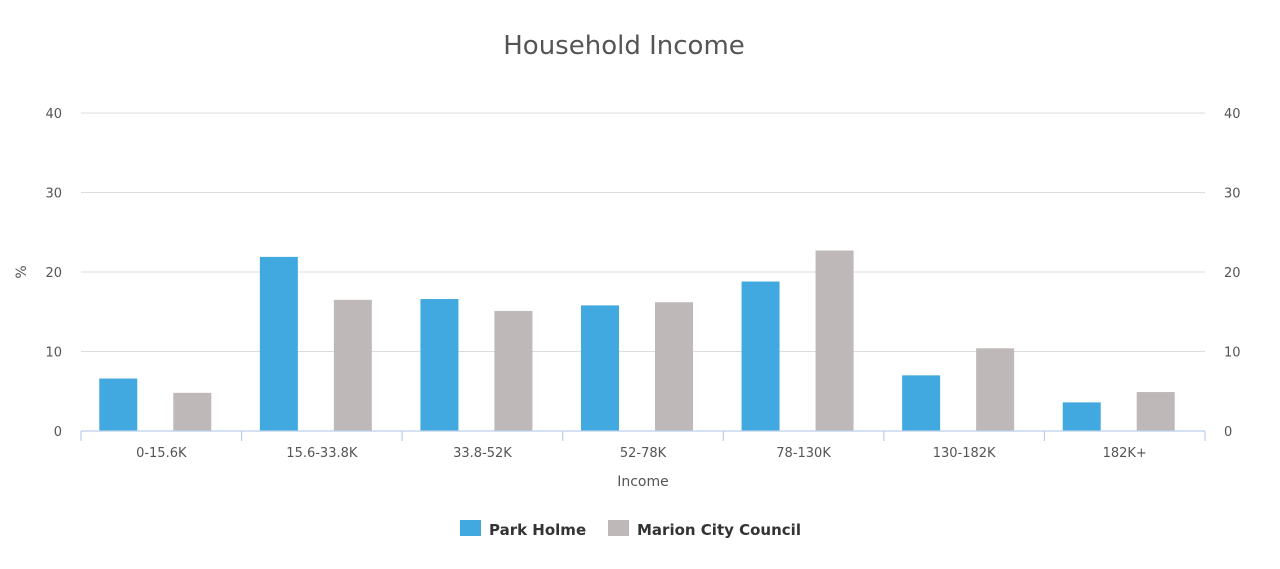 The image size is (1280, 569). Describe the element at coordinates (537, 530) in the screenshot. I see `legend-label: Park Holme` at that location.